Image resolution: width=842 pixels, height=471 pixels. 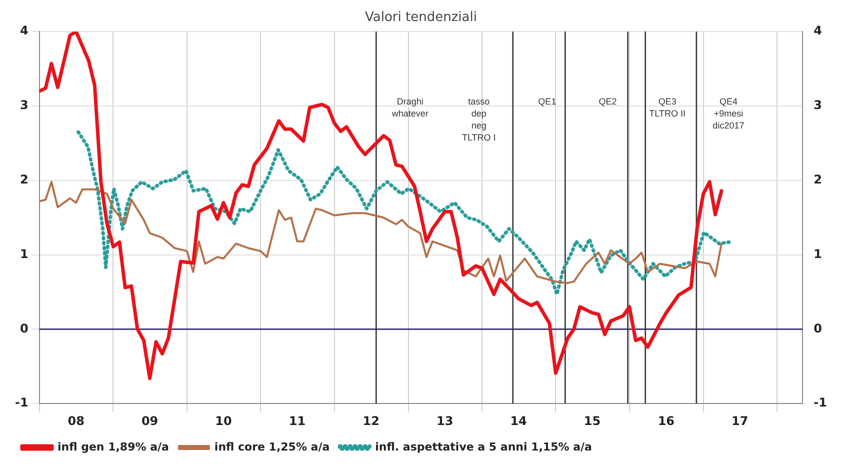 What do you see at coordinates (592, 421) in the screenshot?
I see `x-tick-label: 15` at bounding box center [592, 421].